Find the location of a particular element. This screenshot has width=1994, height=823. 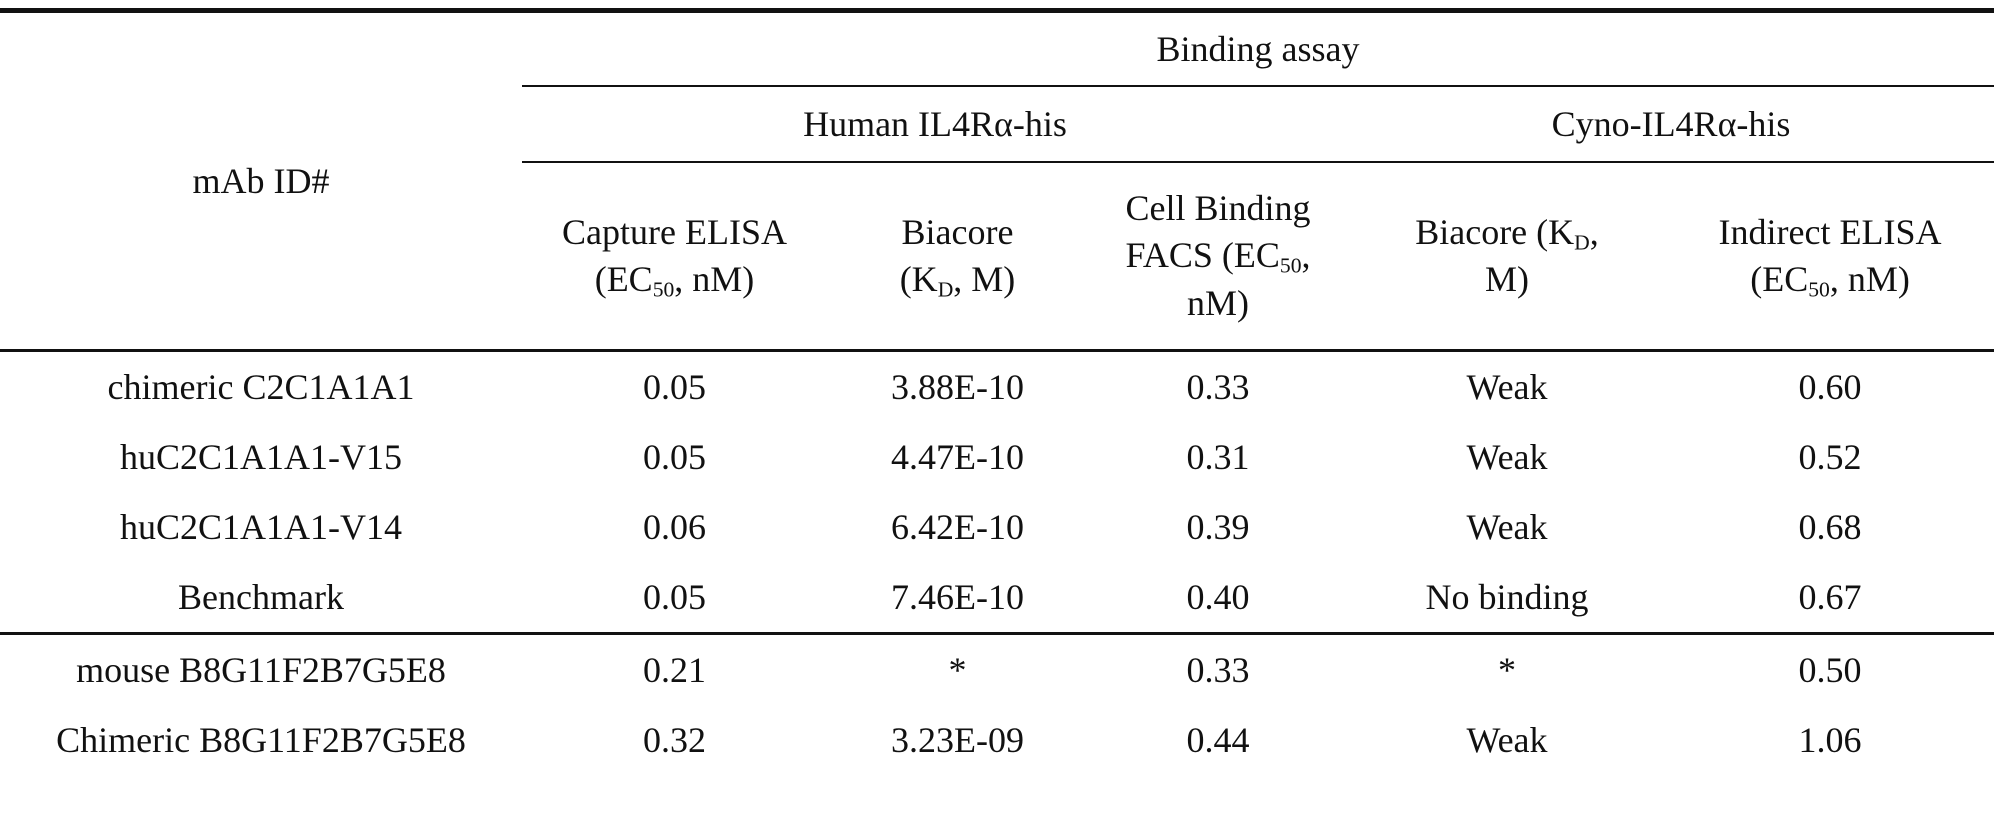

cell-value: 0.67 is located at coordinates (1830, 597).